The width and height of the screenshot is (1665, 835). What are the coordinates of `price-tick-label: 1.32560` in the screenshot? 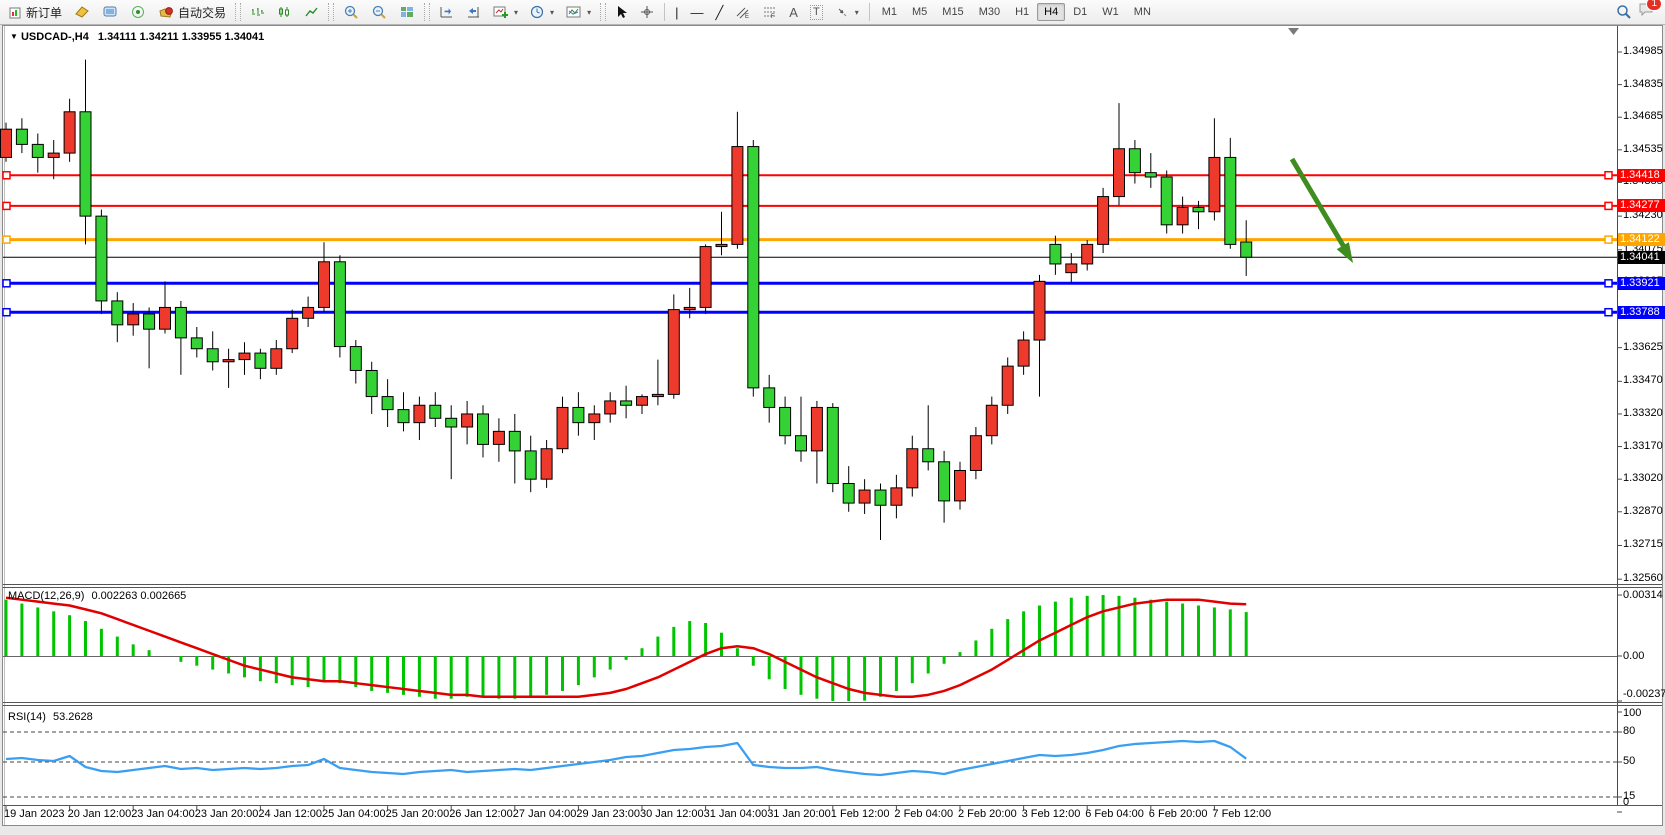 It's located at (1643, 578).